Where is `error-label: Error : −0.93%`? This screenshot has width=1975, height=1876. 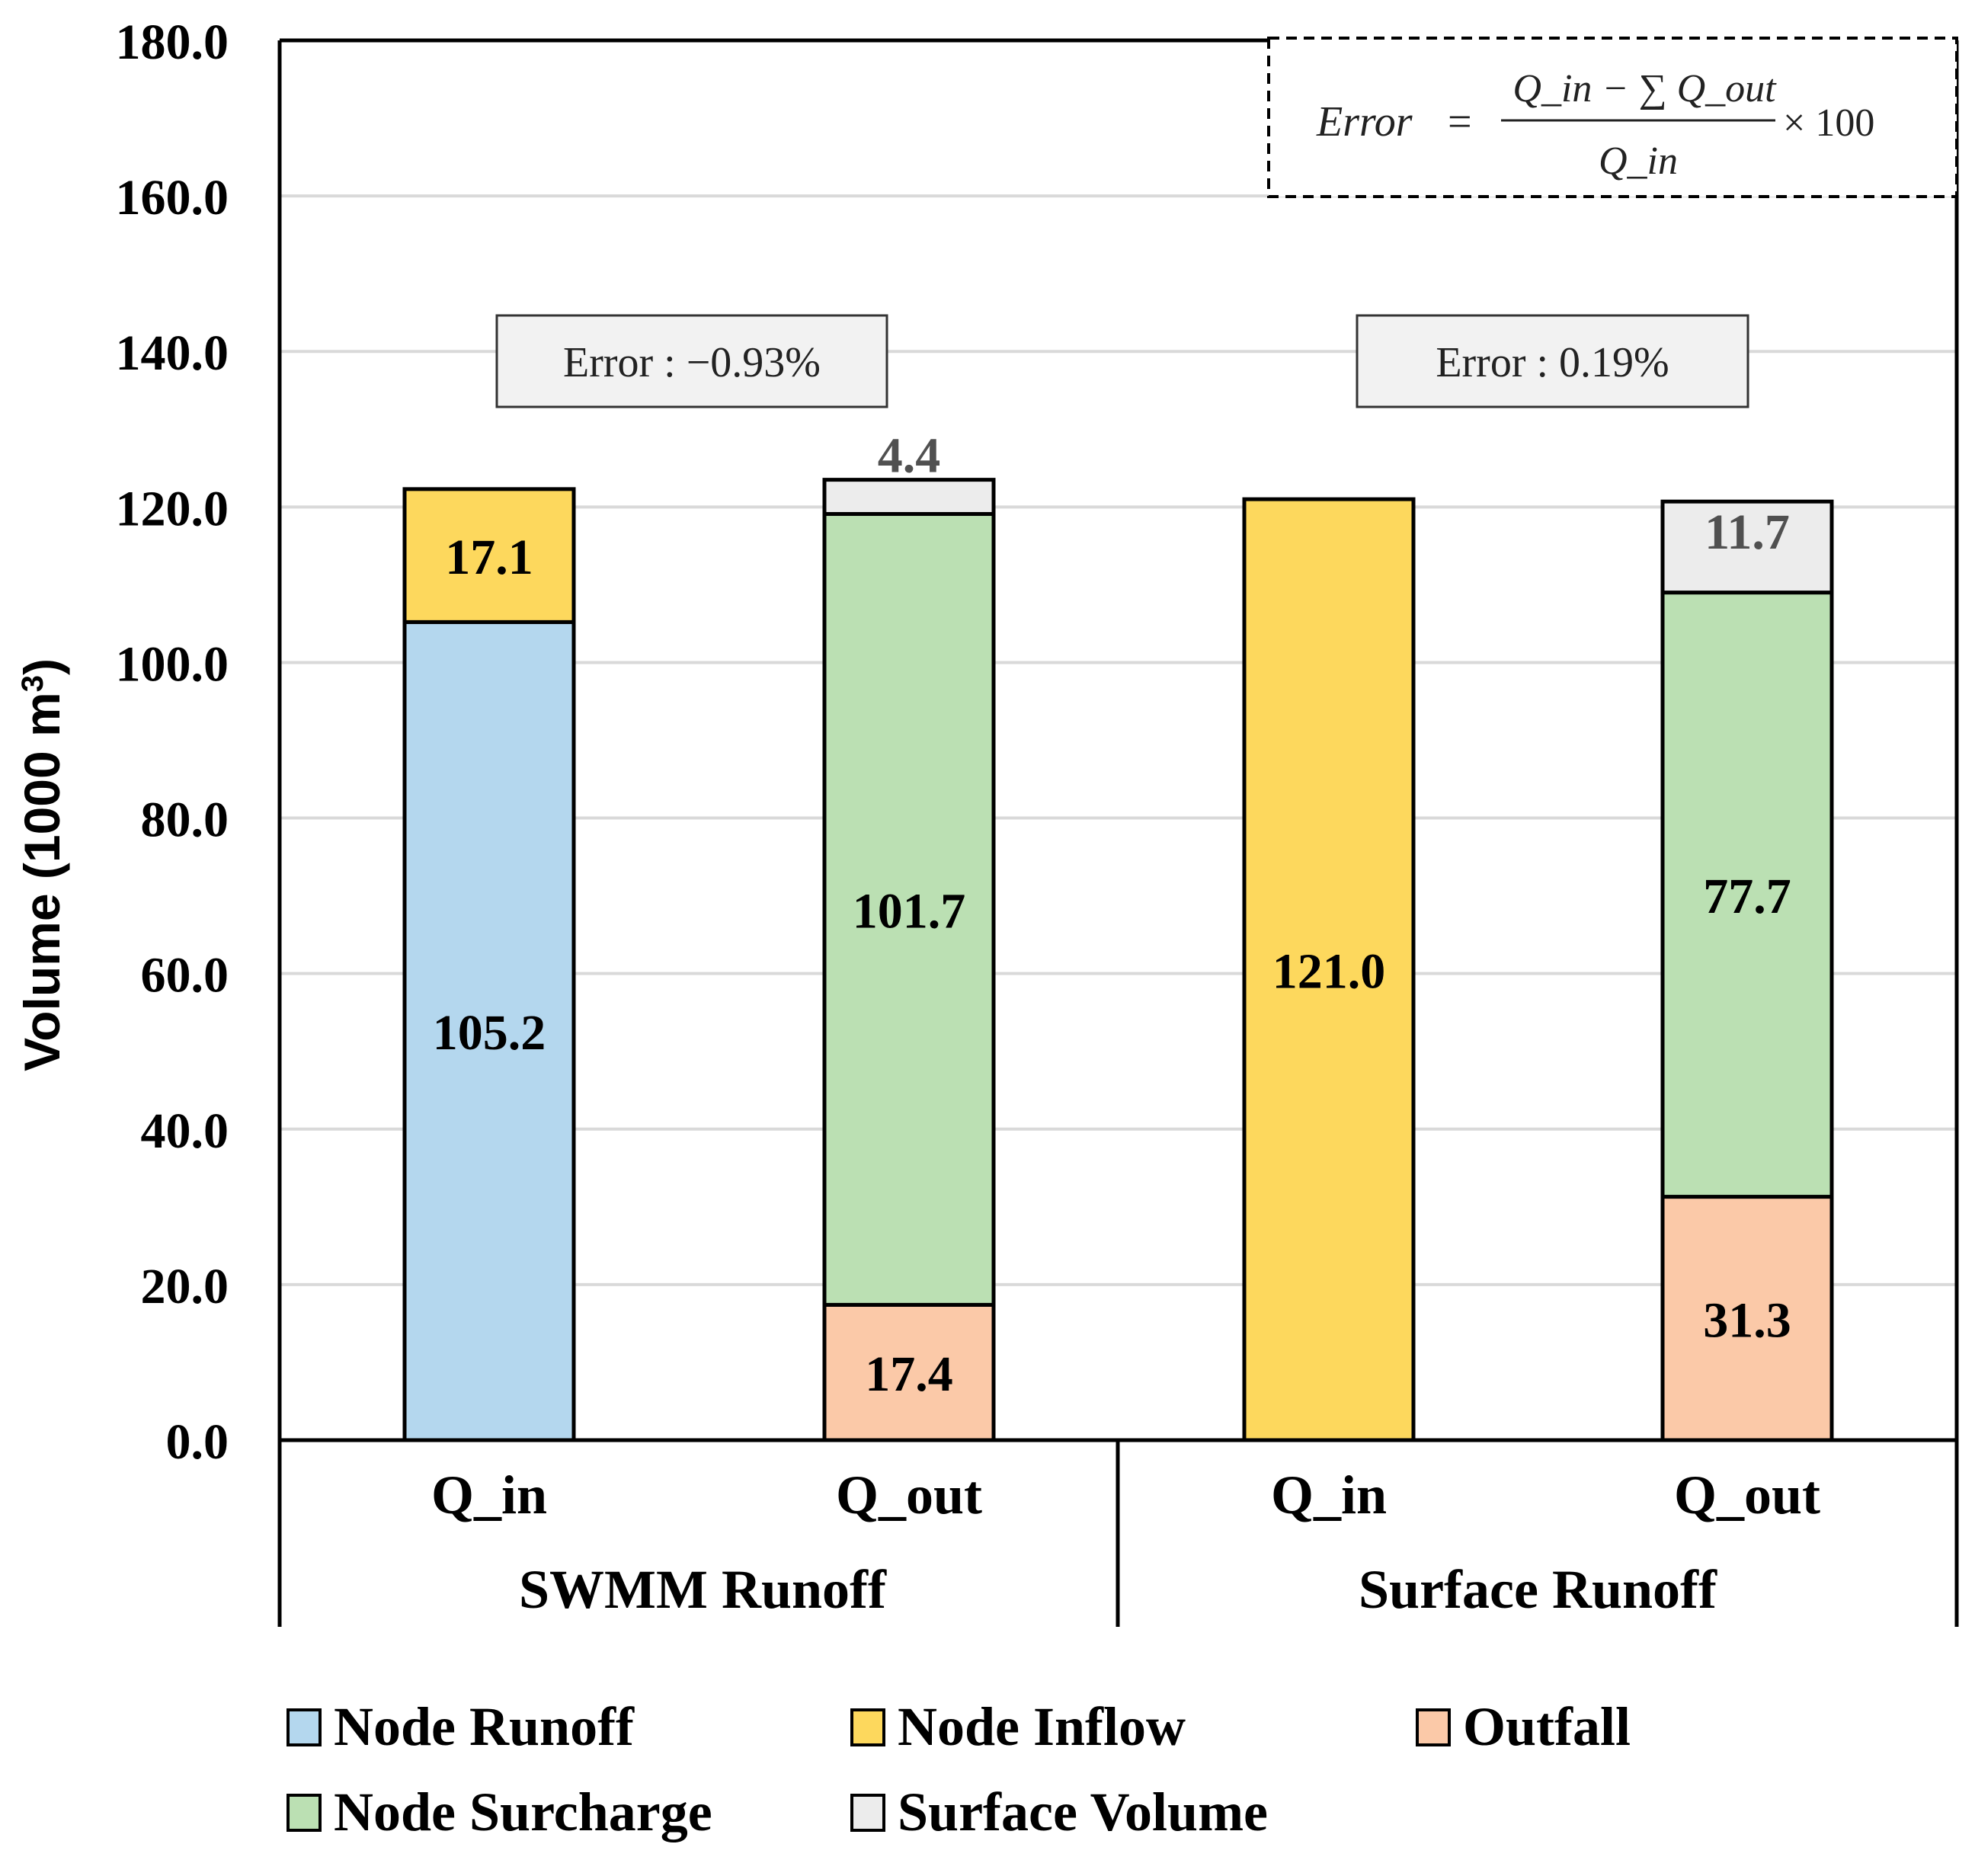 error-label: Error : −0.93% is located at coordinates (692, 362).